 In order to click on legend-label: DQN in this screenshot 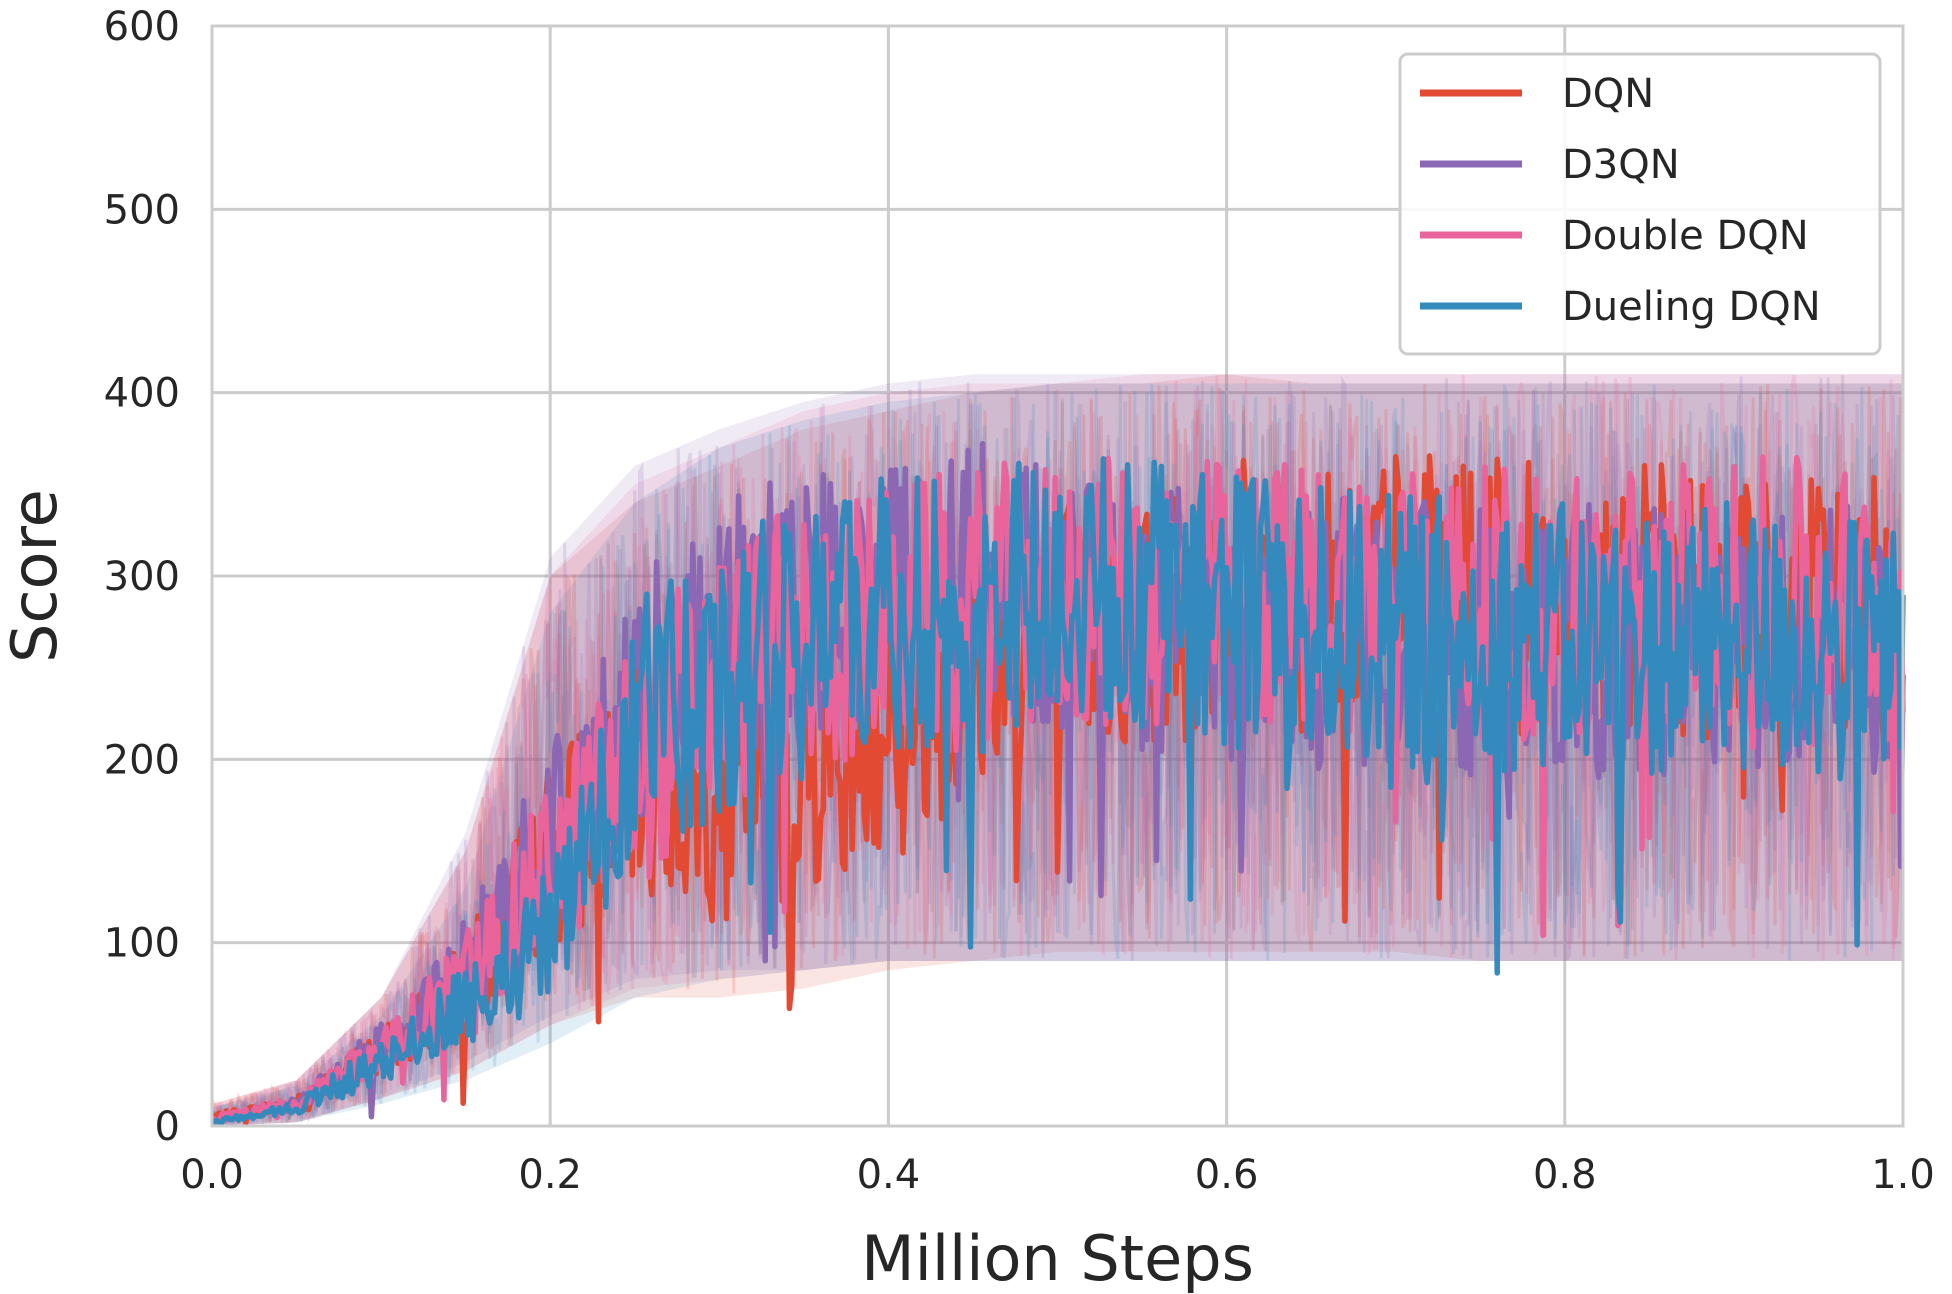, I will do `click(1608, 94)`.